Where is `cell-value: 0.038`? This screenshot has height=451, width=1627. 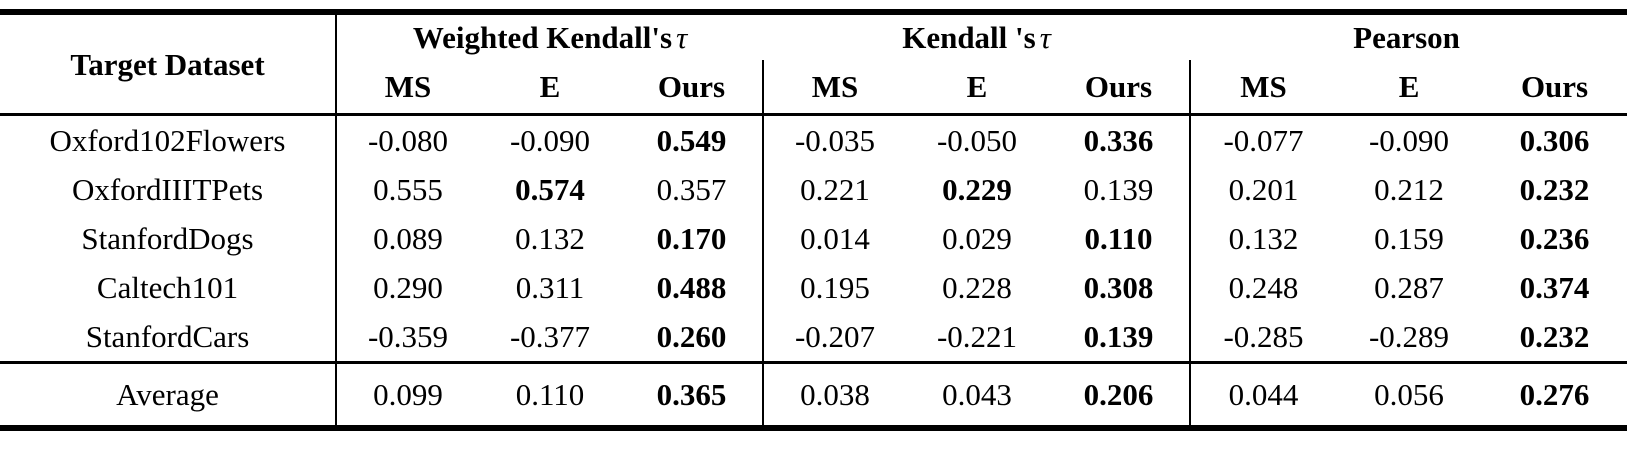
cell-value: 0.038 is located at coordinates (834, 394).